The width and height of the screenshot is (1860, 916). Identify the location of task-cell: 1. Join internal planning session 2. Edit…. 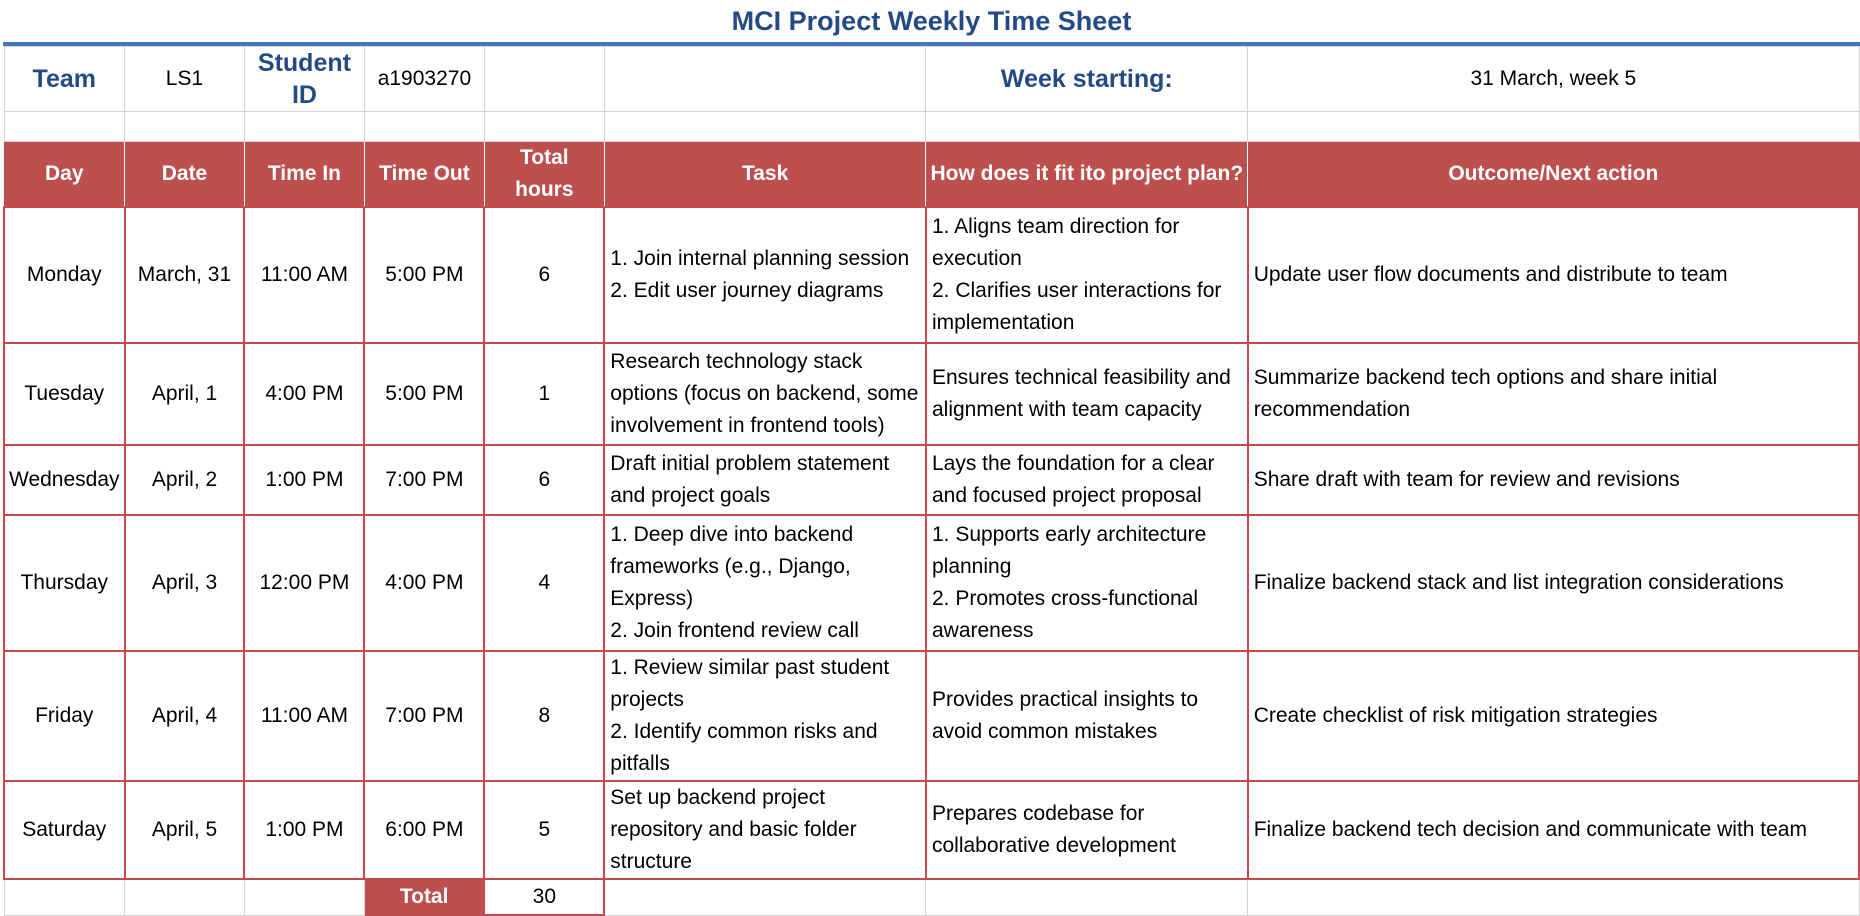
(765, 275).